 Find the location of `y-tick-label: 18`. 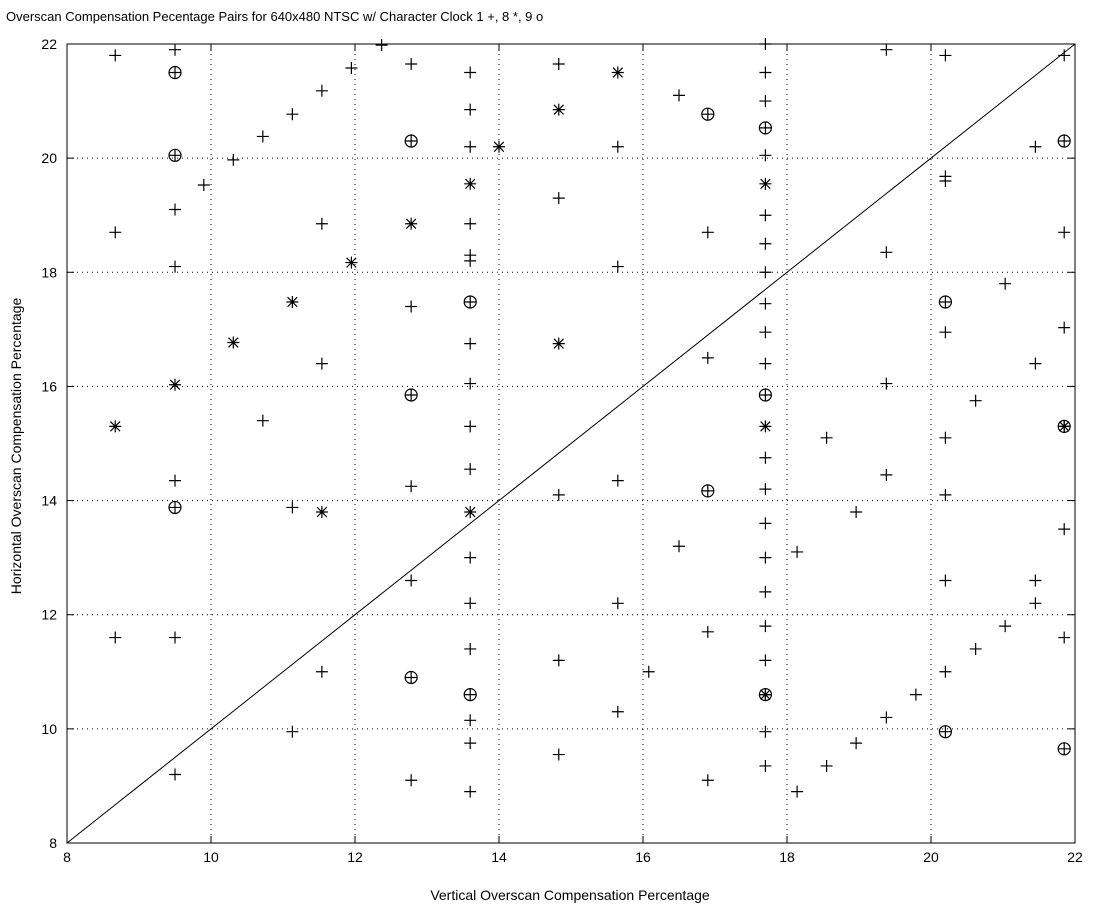

y-tick-label: 18 is located at coordinates (49, 272).